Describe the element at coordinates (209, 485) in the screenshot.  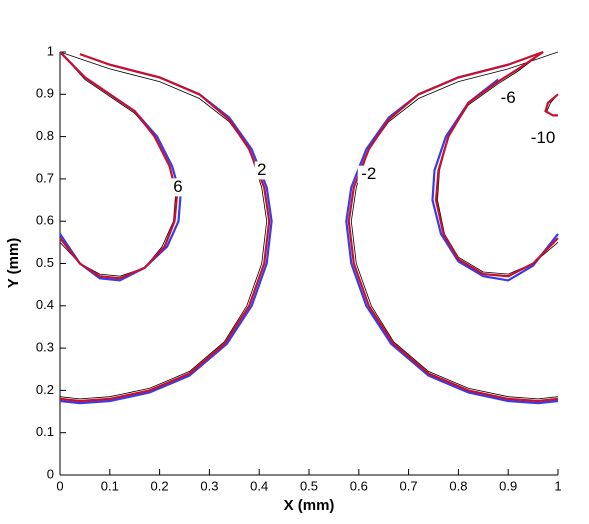
I see `x-tick-label: 0.3` at that location.